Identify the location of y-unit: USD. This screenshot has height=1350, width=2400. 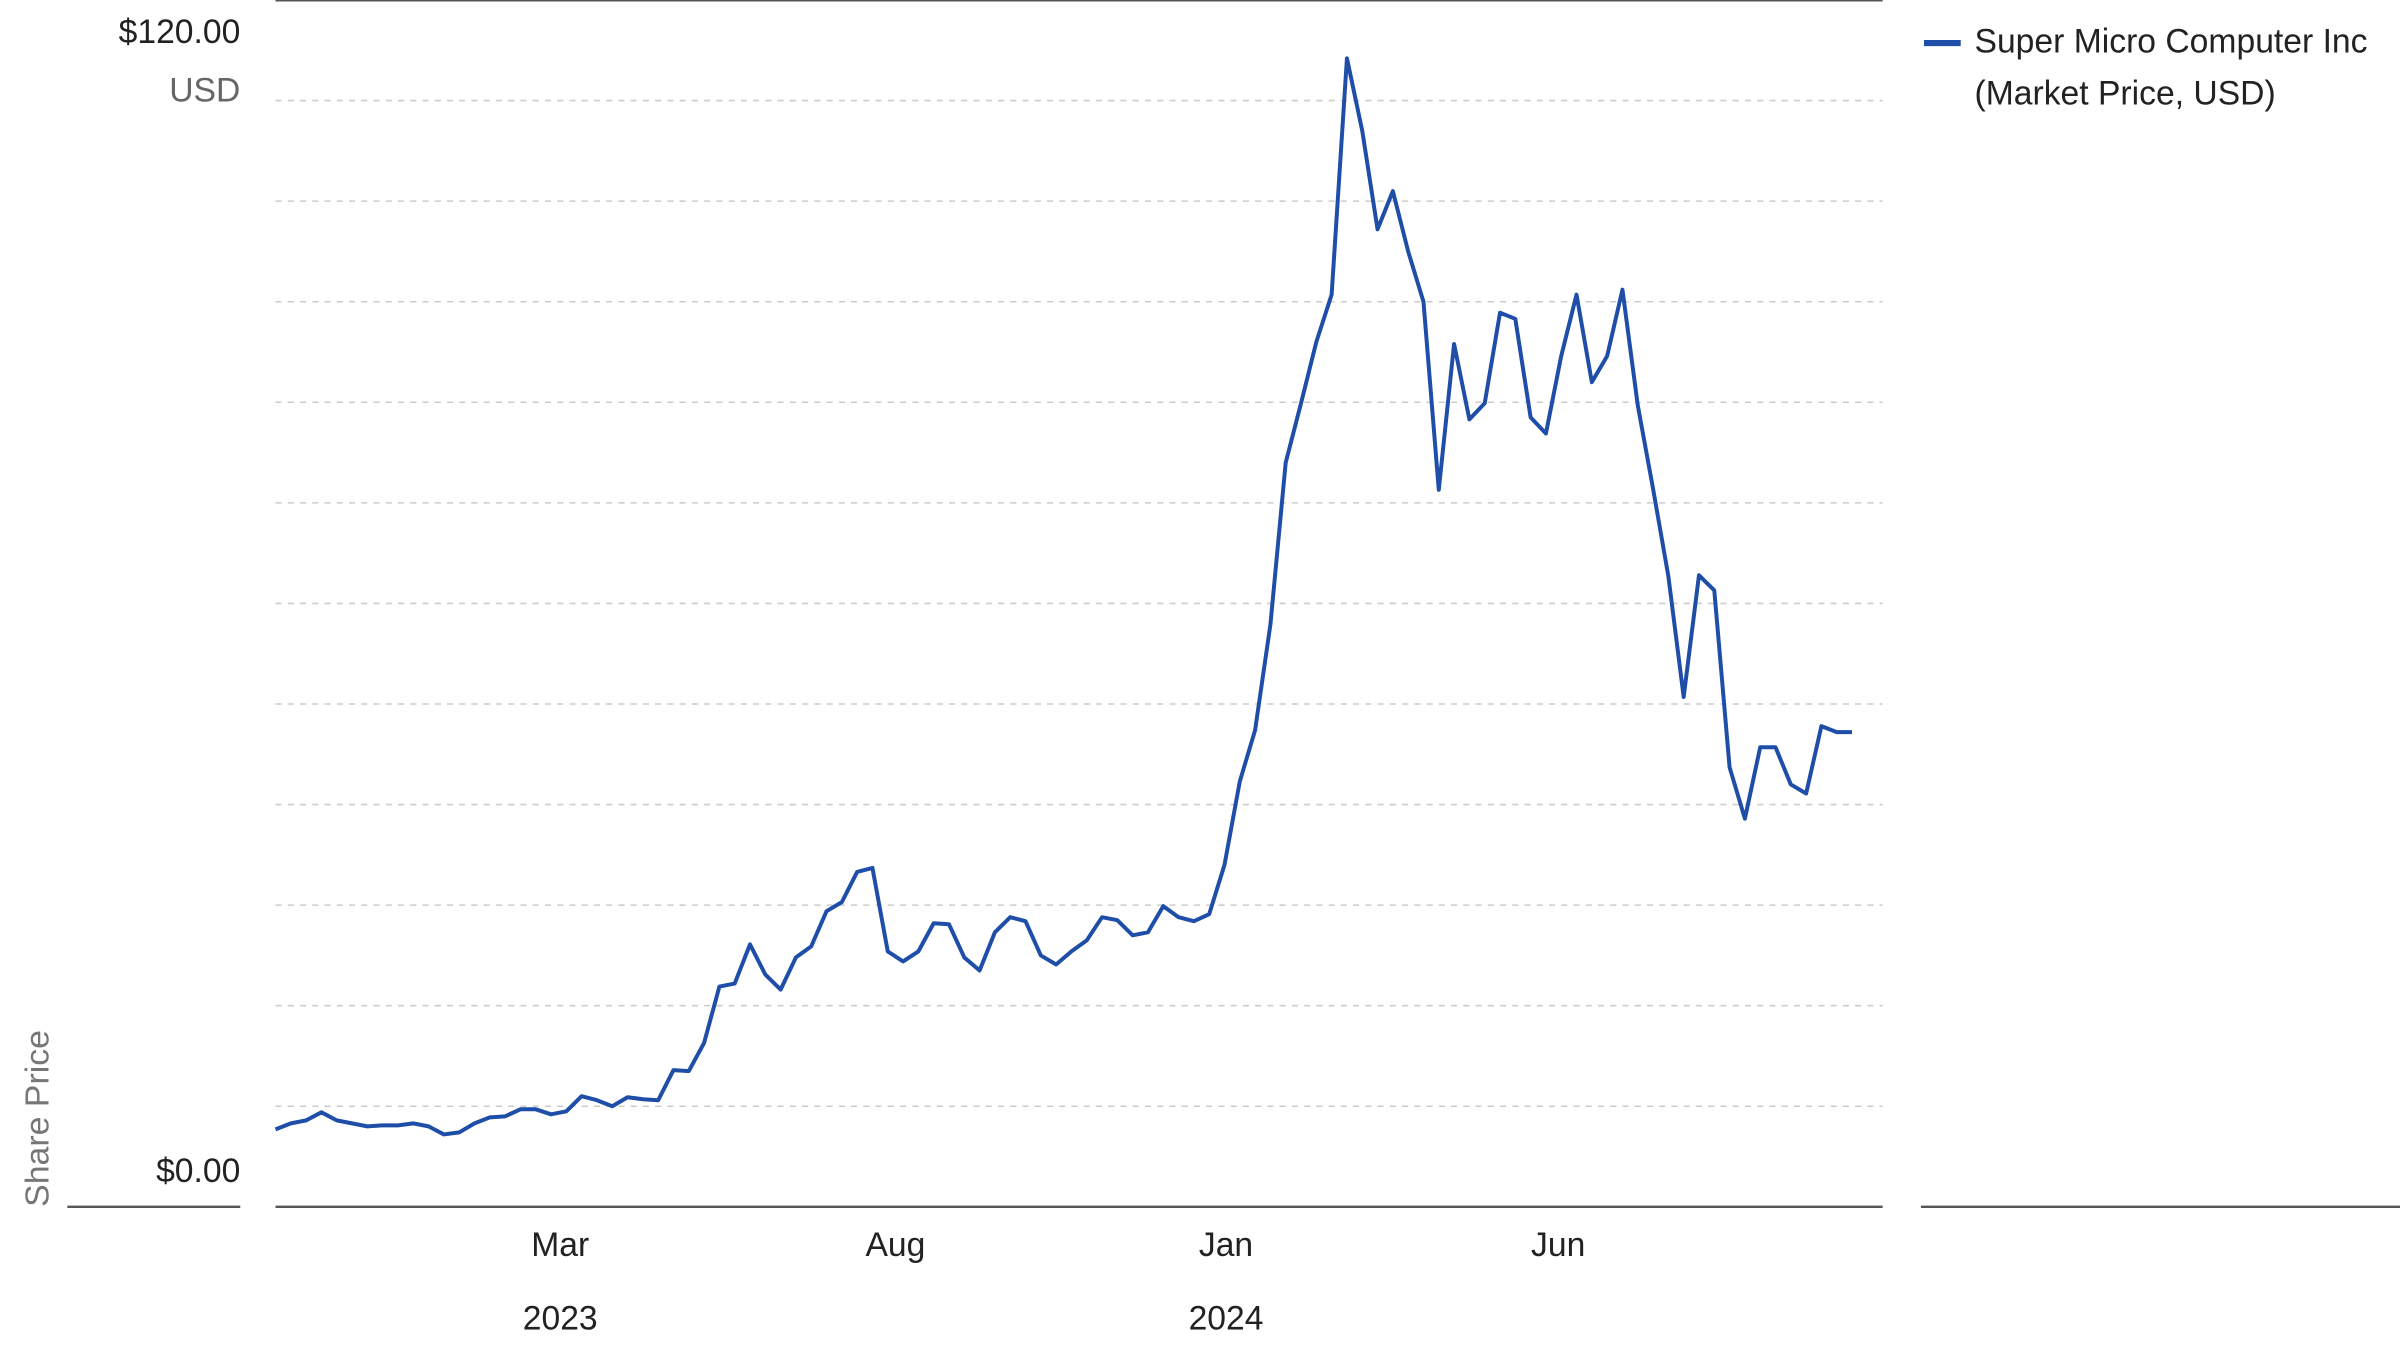
(204, 90).